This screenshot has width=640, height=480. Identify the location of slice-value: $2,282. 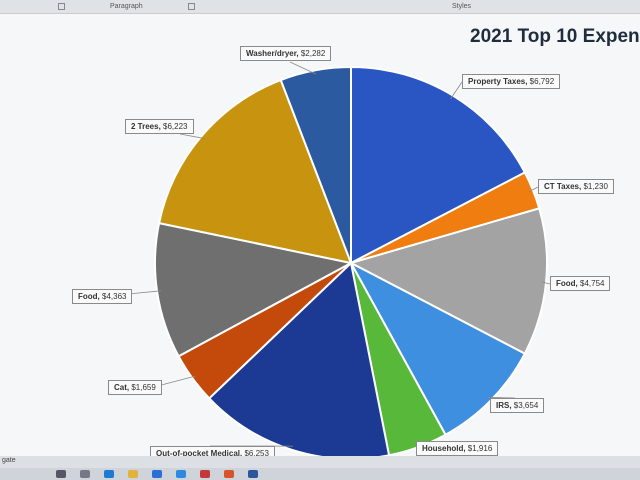
(313, 53).